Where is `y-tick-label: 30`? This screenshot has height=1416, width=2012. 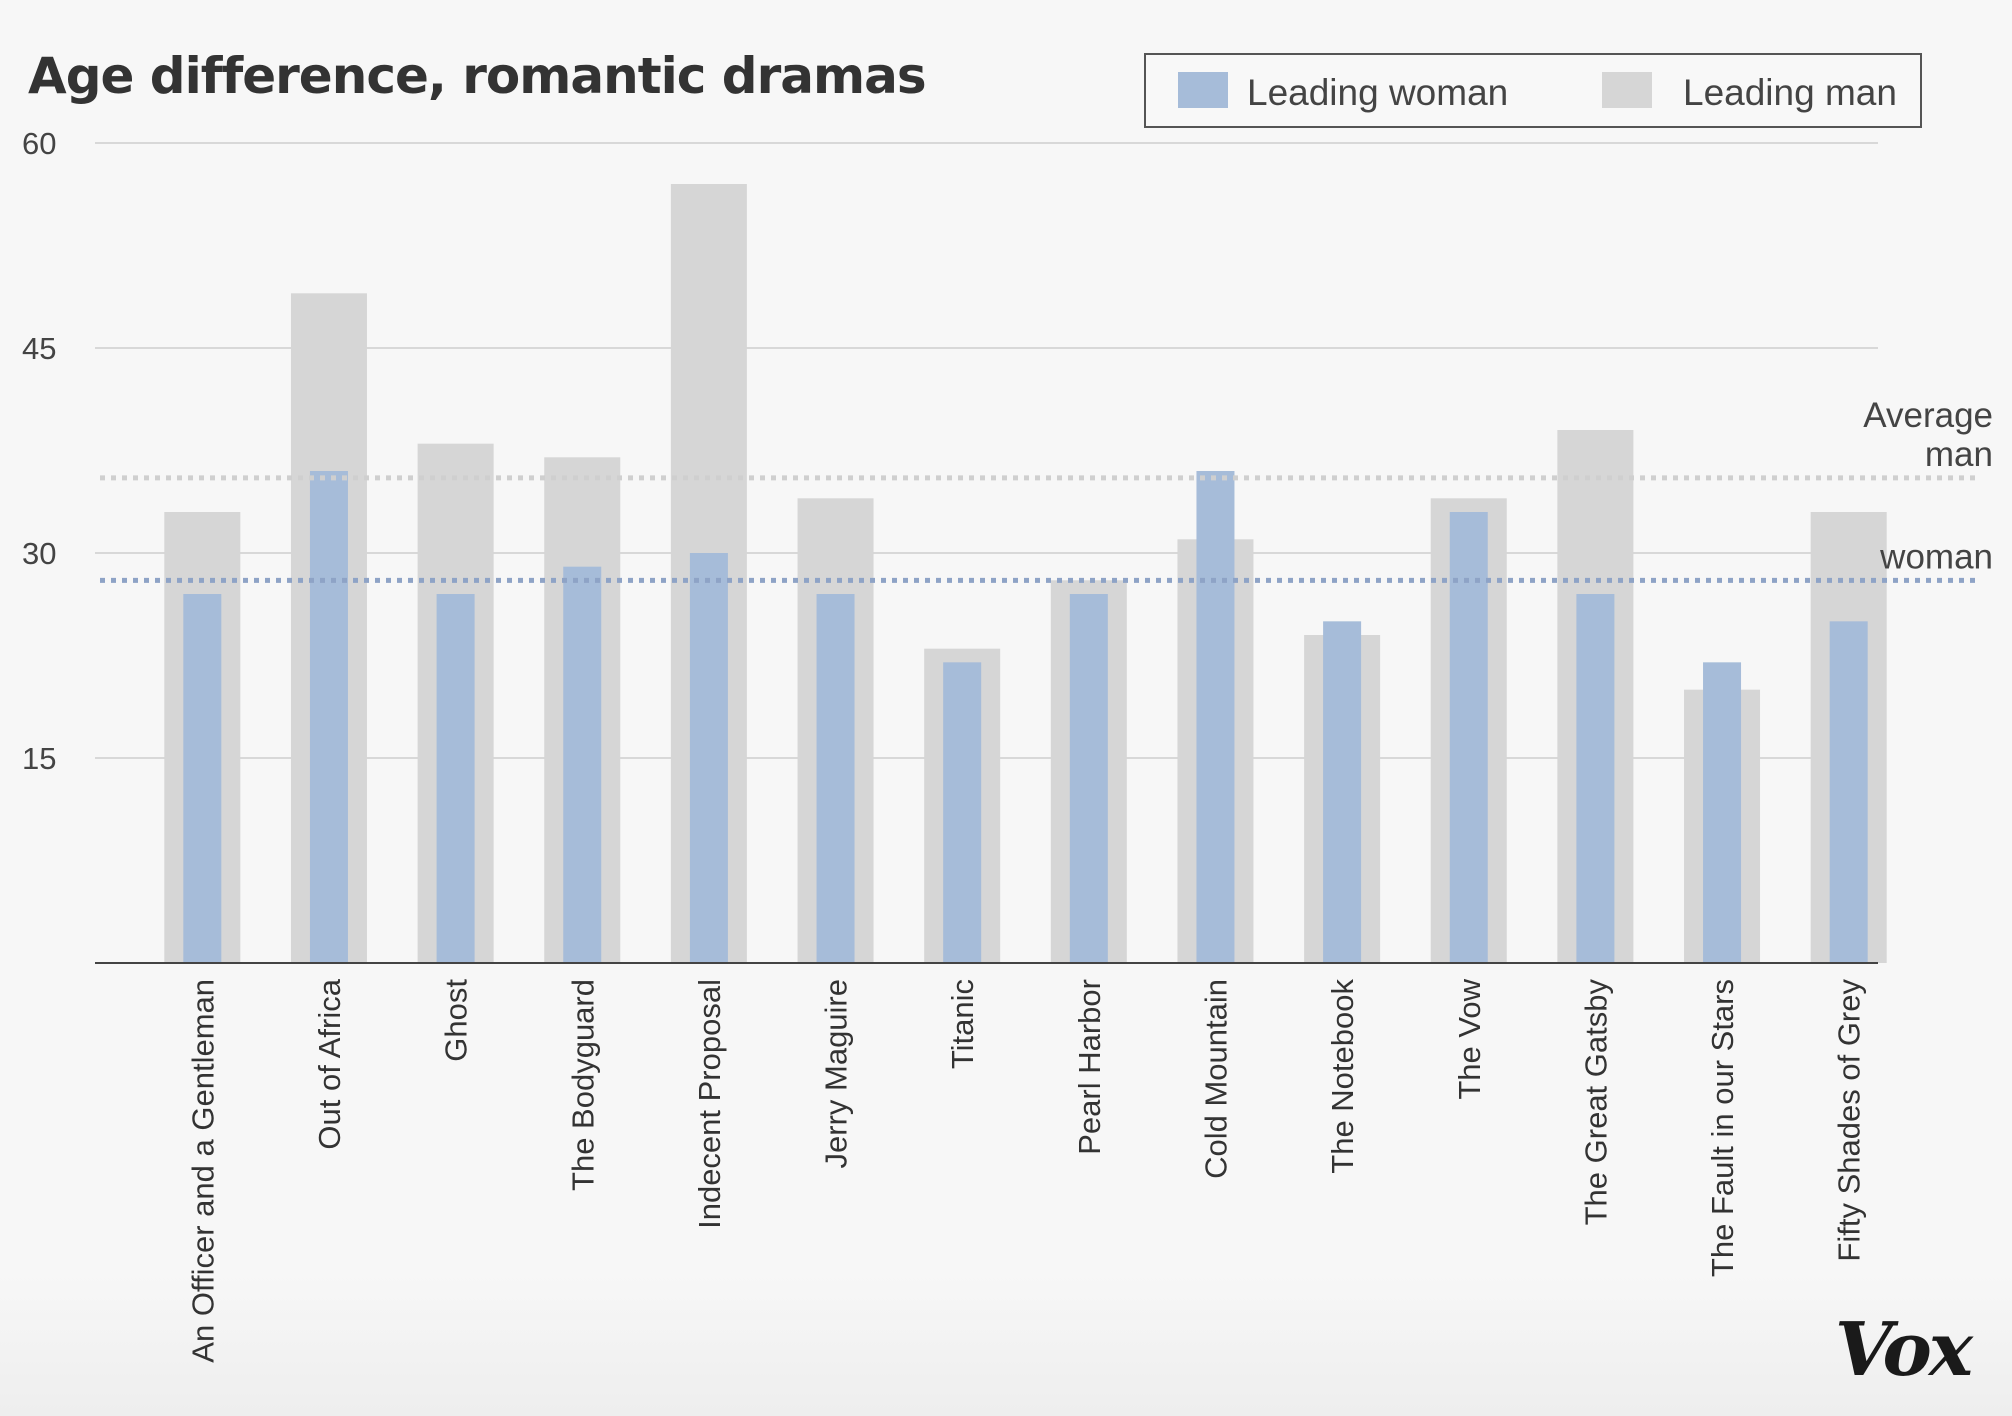
y-tick-label: 30 is located at coordinates (39, 553).